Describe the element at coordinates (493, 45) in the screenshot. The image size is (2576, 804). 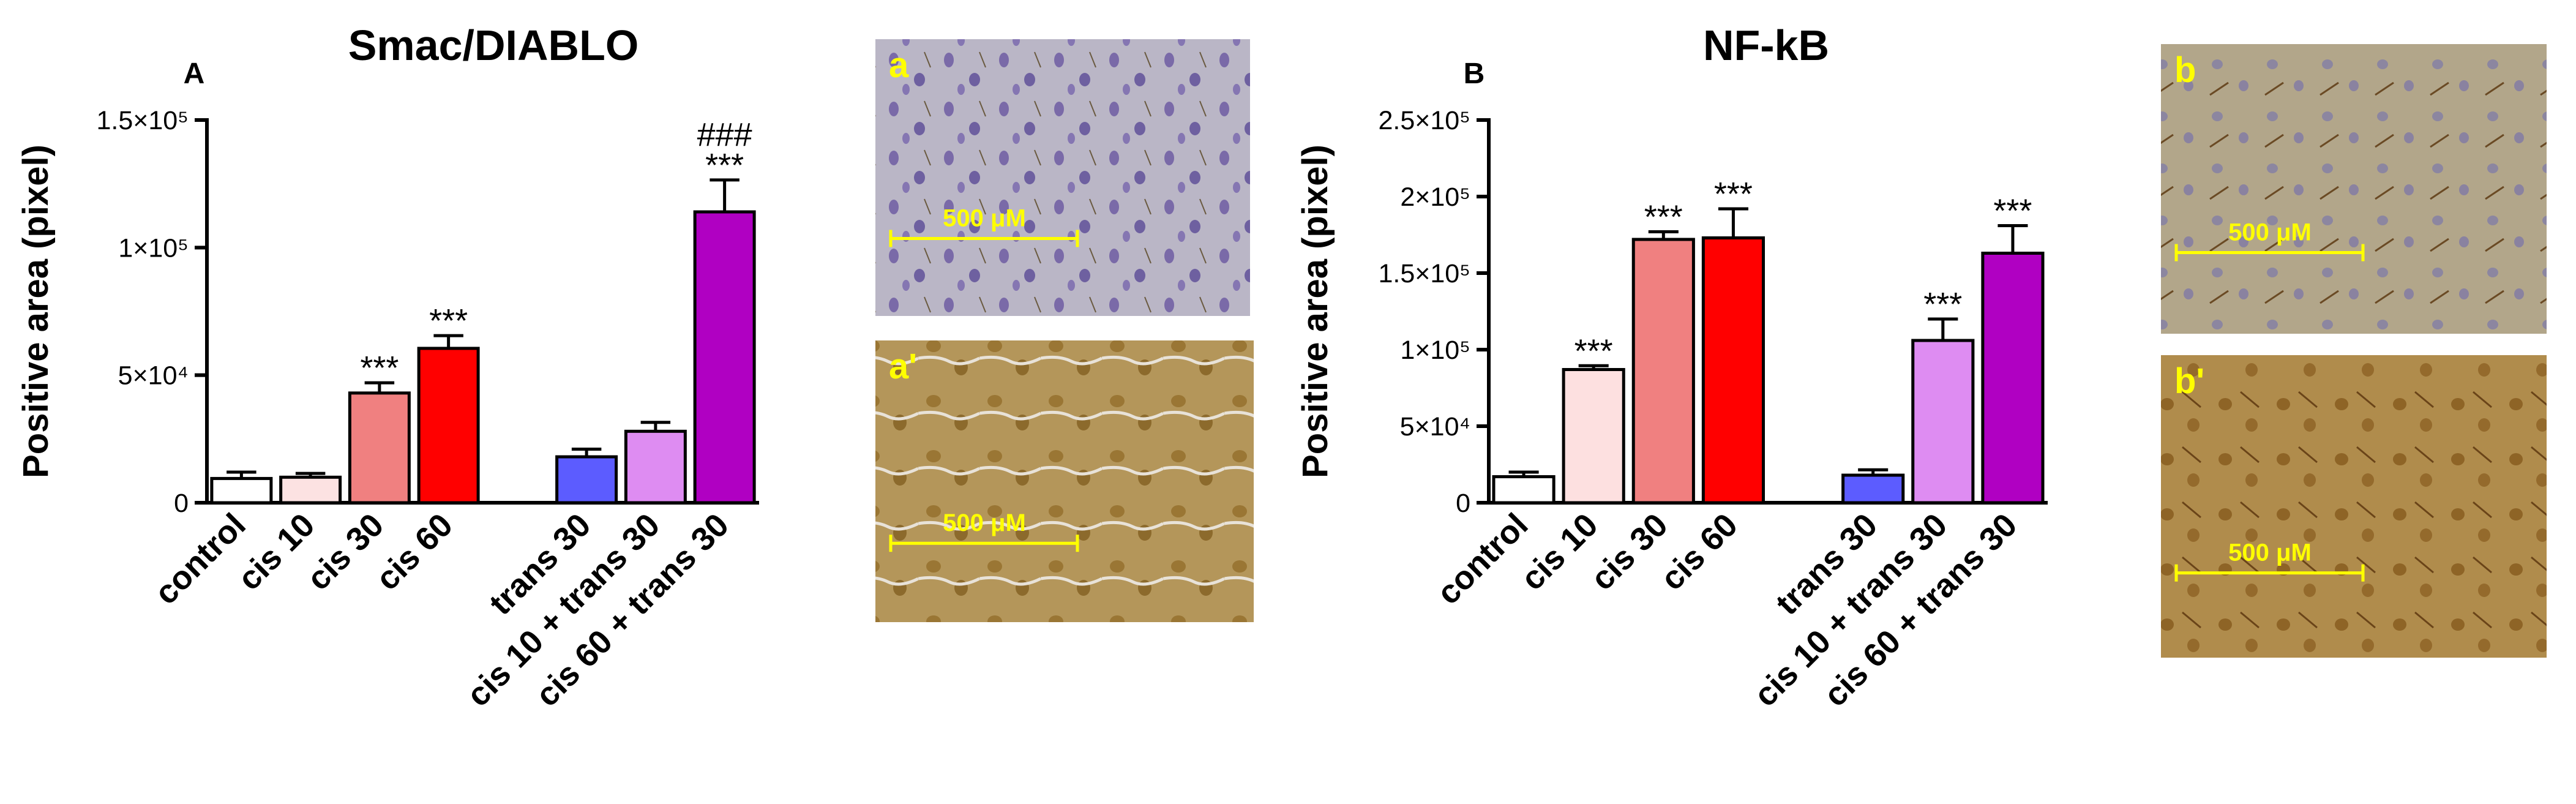
I see `chart-title: Smac/DIABLO` at that location.